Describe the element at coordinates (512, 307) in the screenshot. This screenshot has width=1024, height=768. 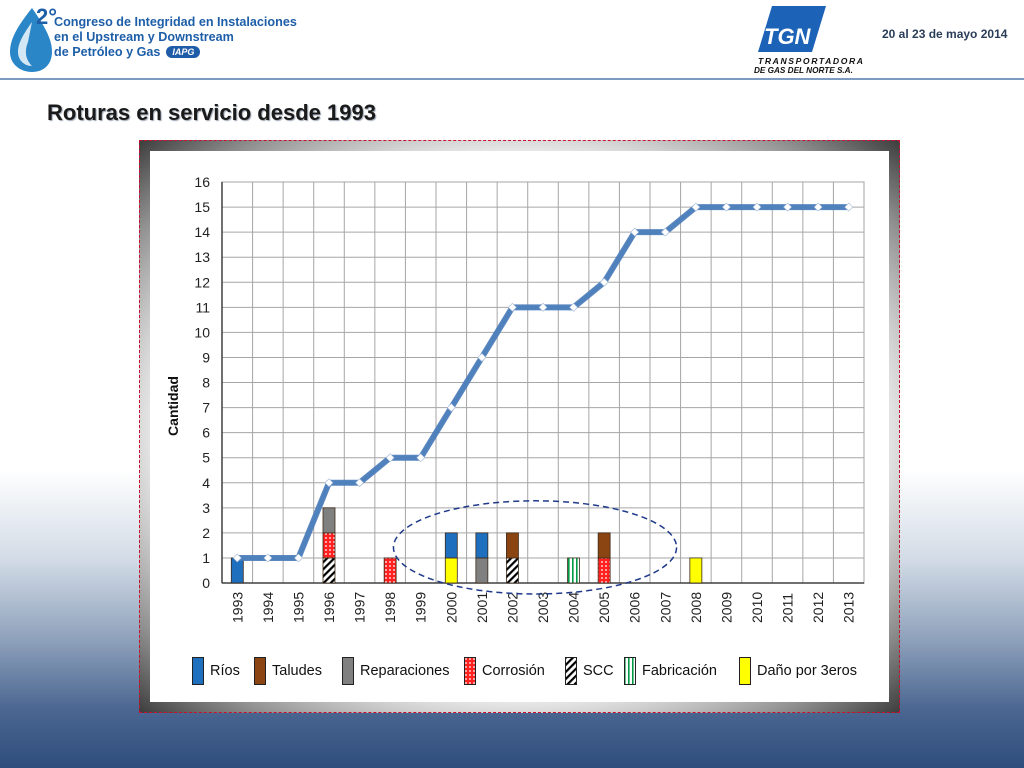
I see `cumulative-point-2002` at that location.